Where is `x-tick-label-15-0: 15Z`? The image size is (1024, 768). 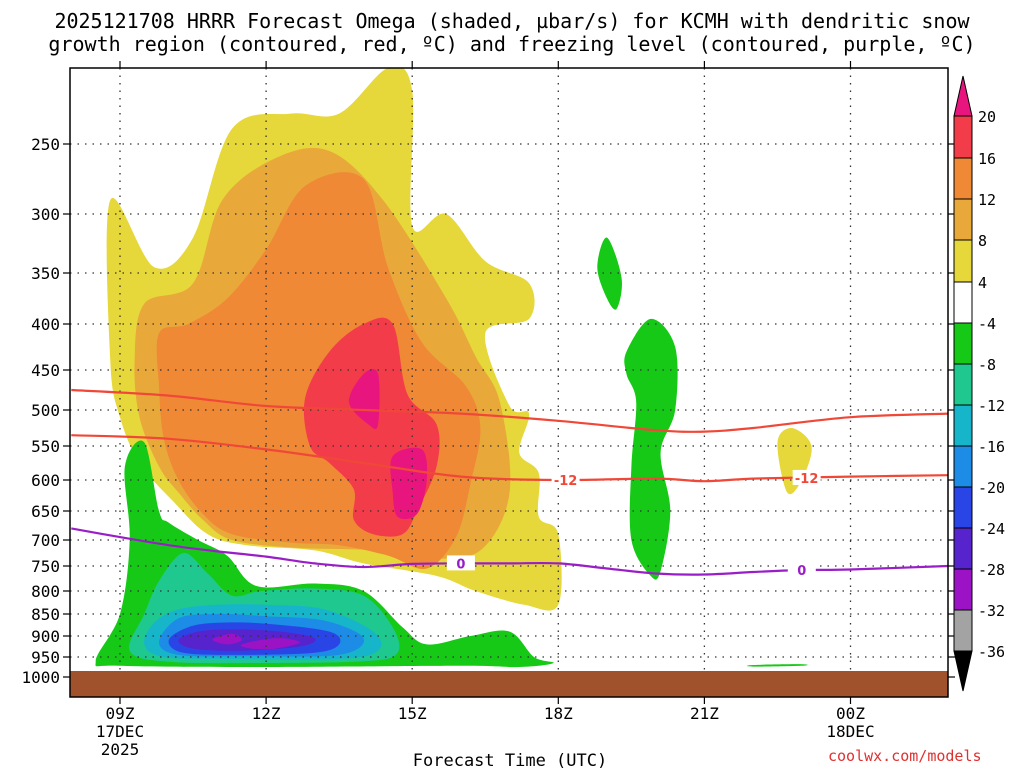
x-tick-label-15-0: 15Z is located at coordinates (412, 713).